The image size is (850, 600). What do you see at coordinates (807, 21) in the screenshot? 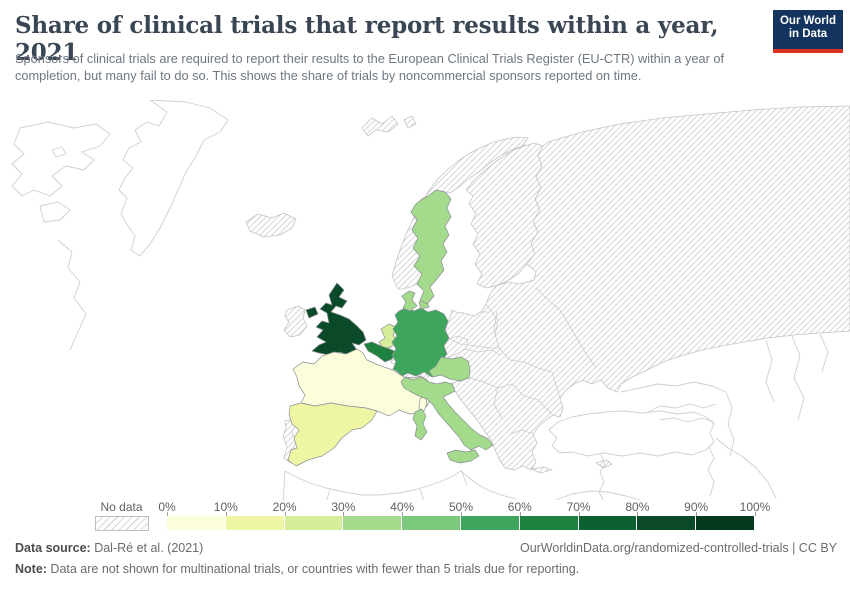
I see `owid-logo-line1: Our World` at bounding box center [807, 21].